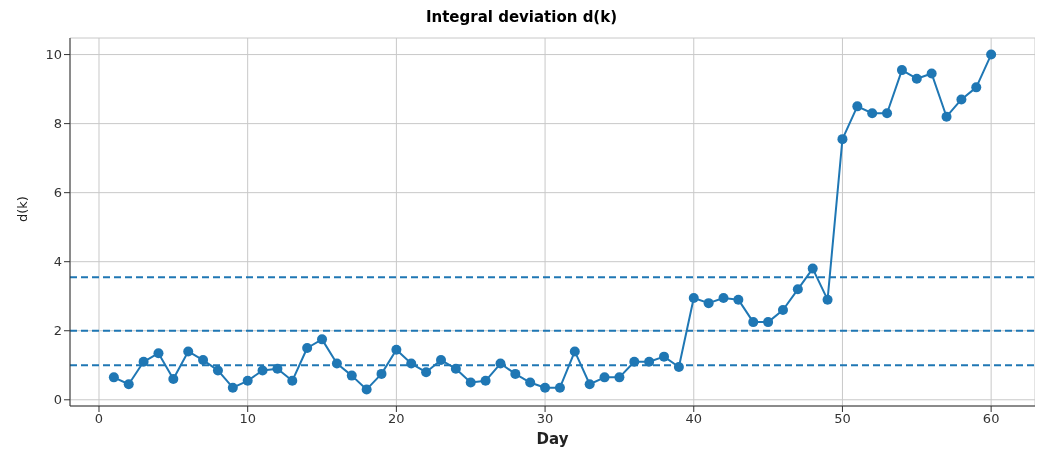  I want to click on x-tick-label: 0, so click(99, 419).